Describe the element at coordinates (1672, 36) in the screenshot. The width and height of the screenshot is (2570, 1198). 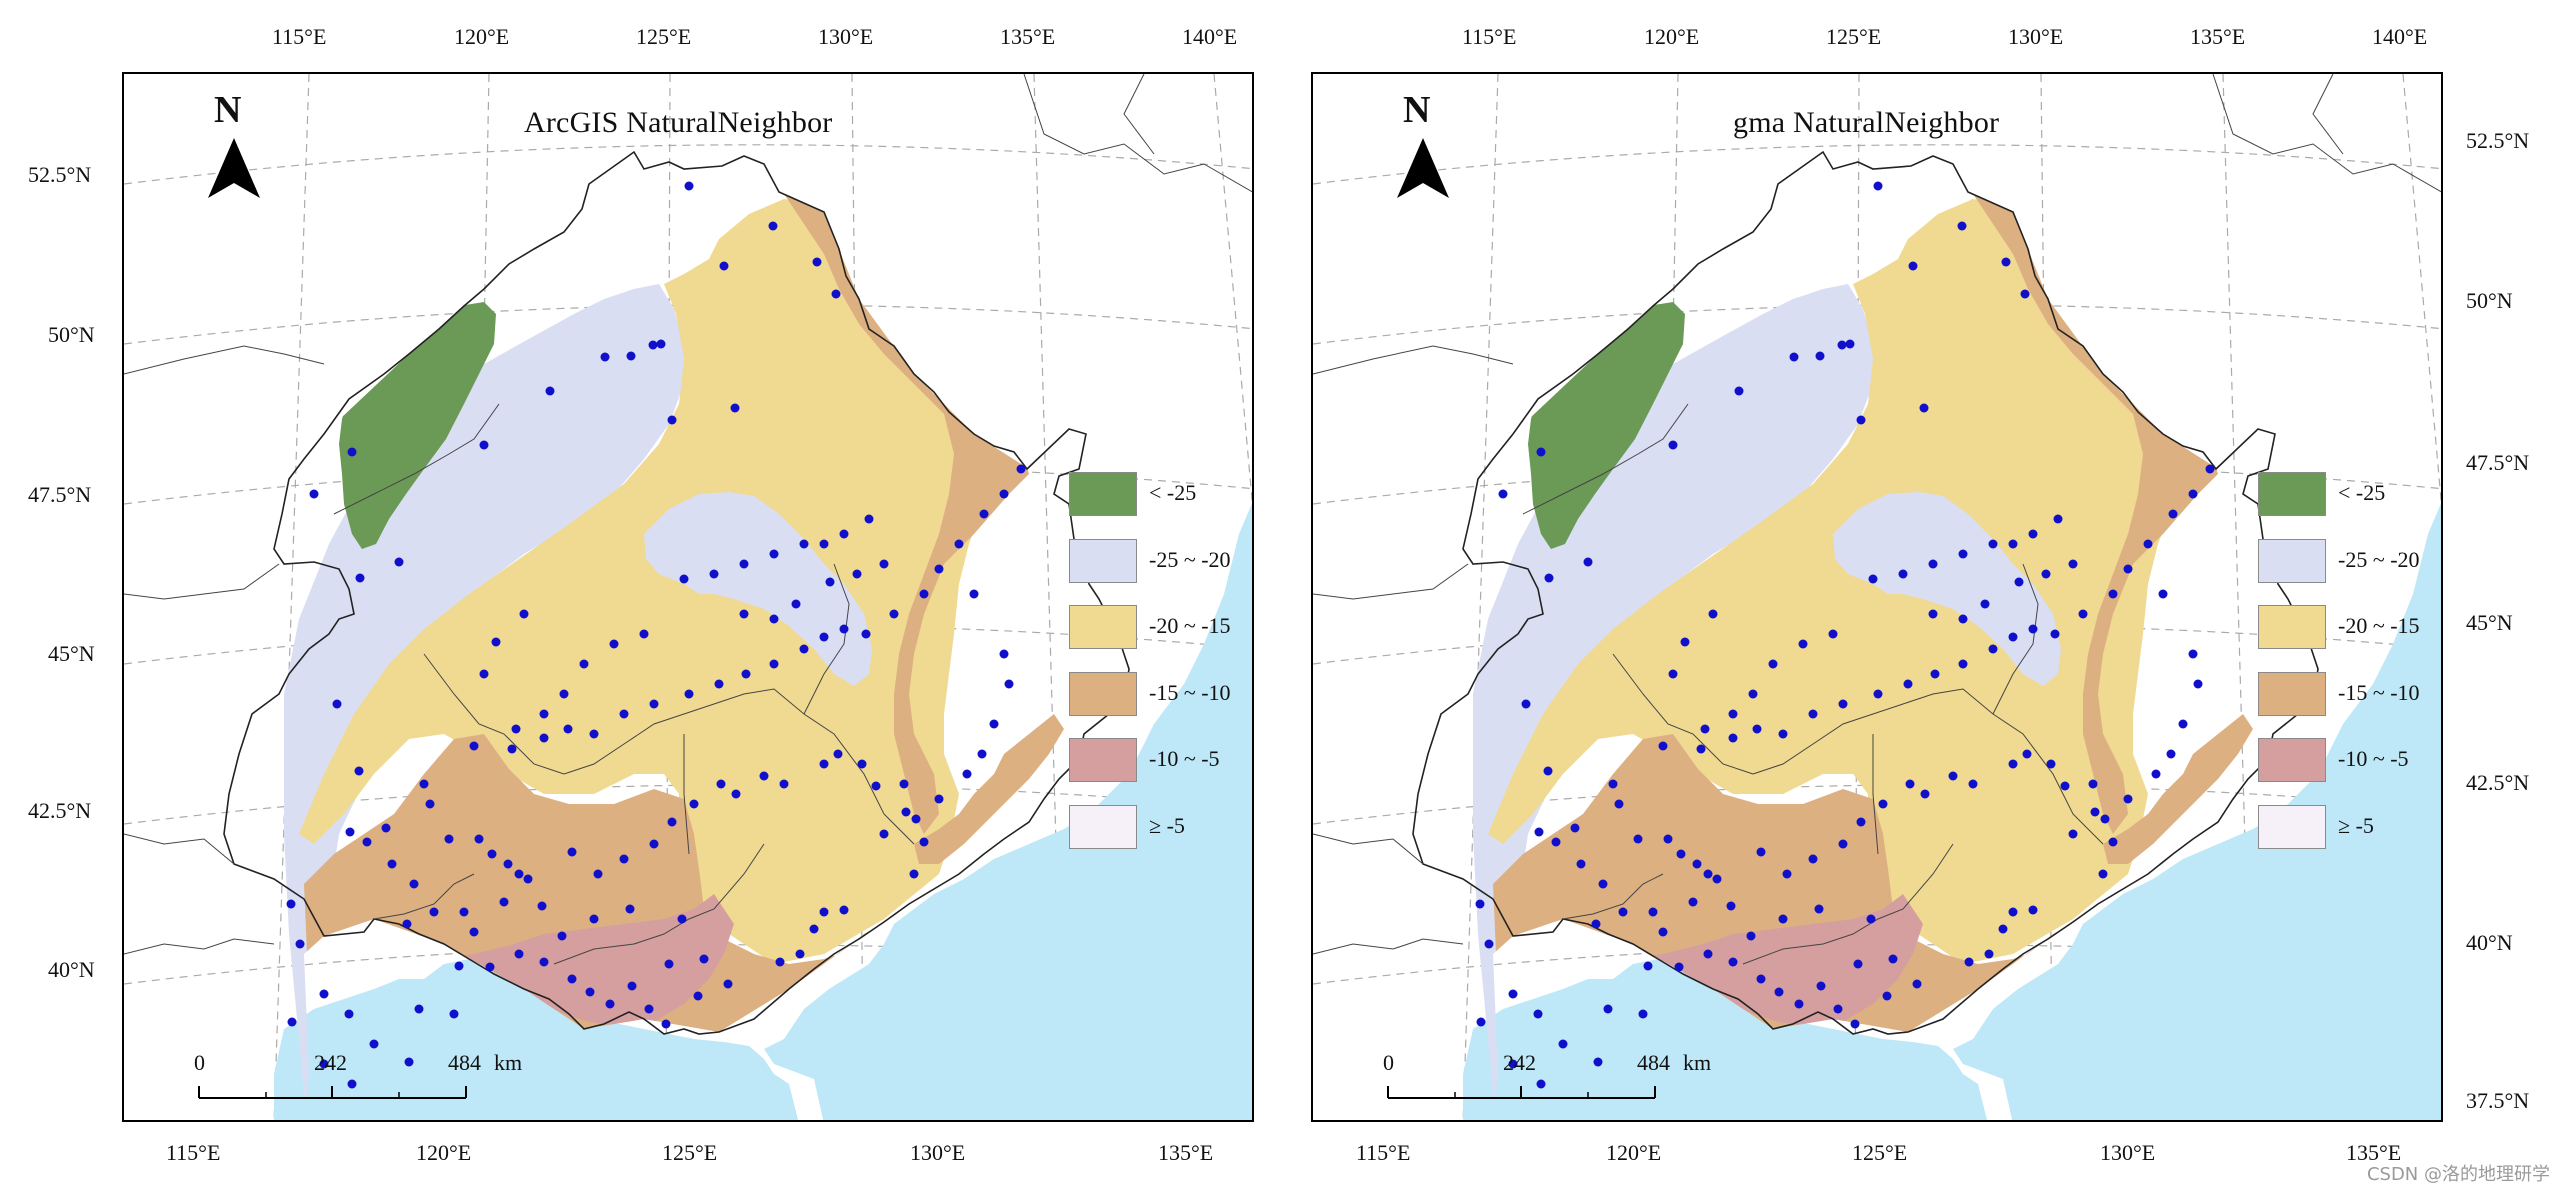
I see `top-tick-label: 120°E` at that location.